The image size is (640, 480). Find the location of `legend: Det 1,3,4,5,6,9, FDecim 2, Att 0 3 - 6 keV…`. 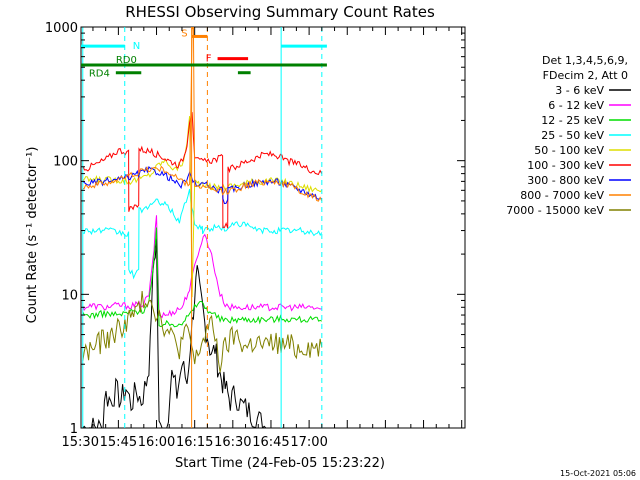

legend: Det 1,3,4,5,6,9, FDecim 2, Att 0 3 - 6 keV… is located at coordinates (568, 135).